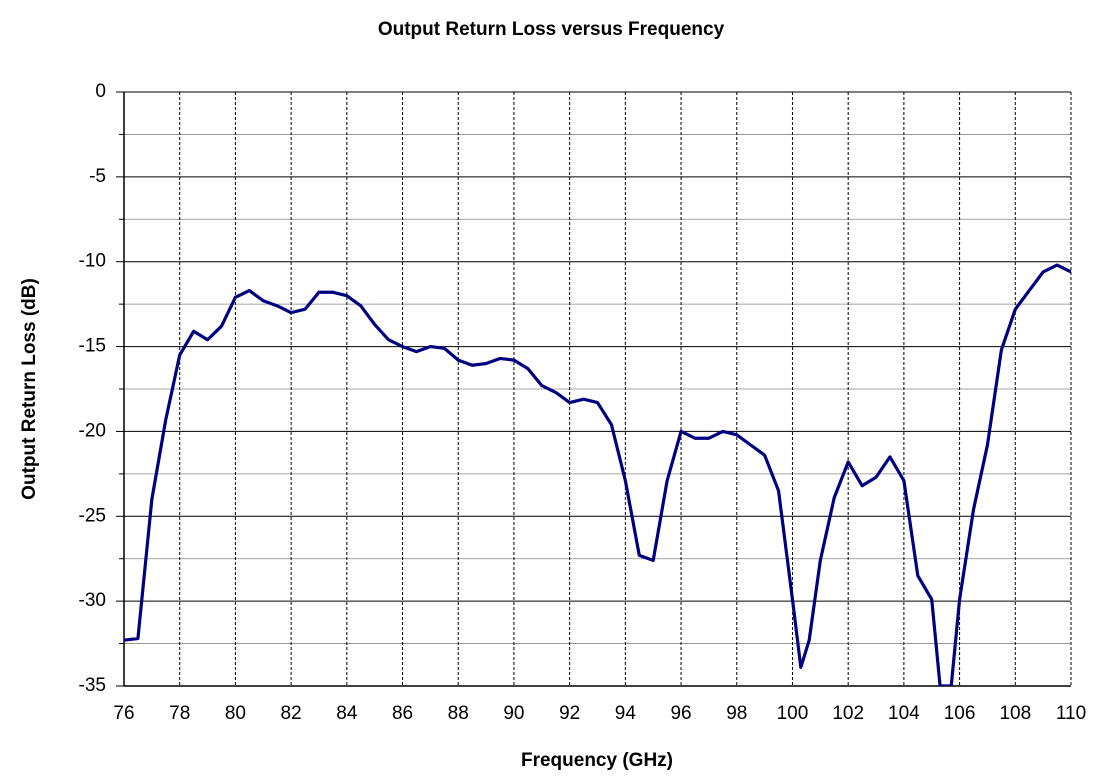 Image resolution: width=1102 pixels, height=778 pixels. I want to click on x-tick-label: 110, so click(1071, 713).